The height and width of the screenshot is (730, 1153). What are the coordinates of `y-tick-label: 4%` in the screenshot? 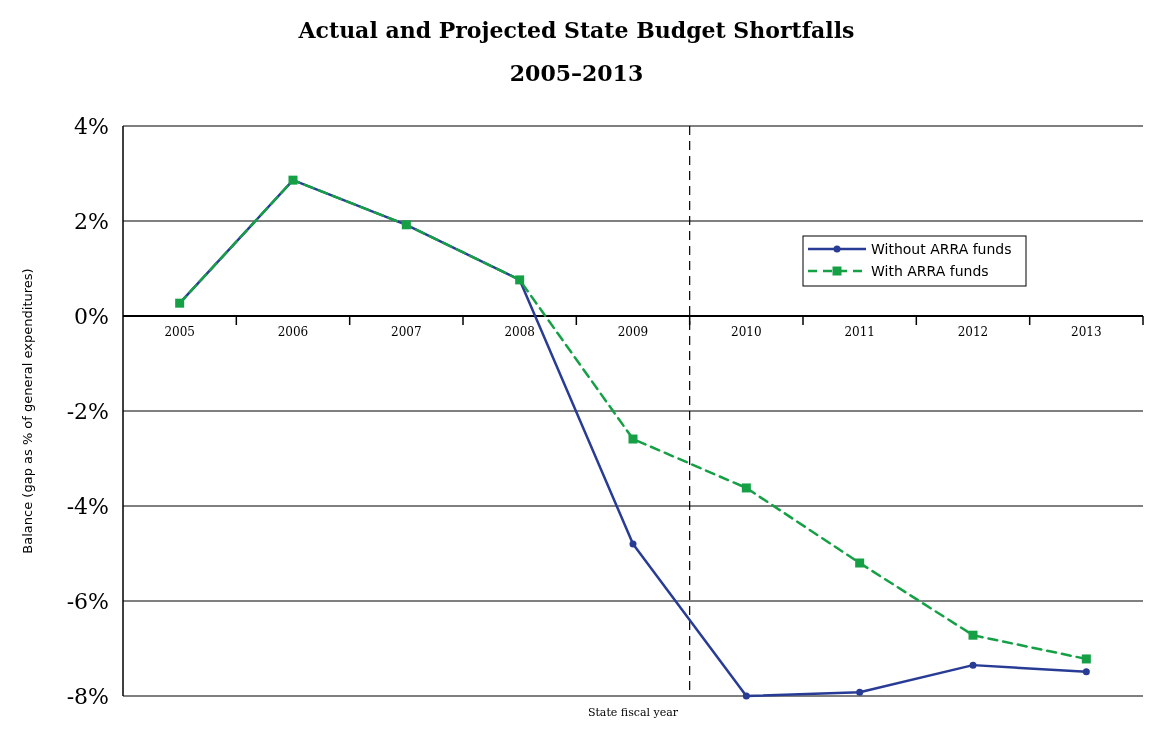 It's located at (91, 126).